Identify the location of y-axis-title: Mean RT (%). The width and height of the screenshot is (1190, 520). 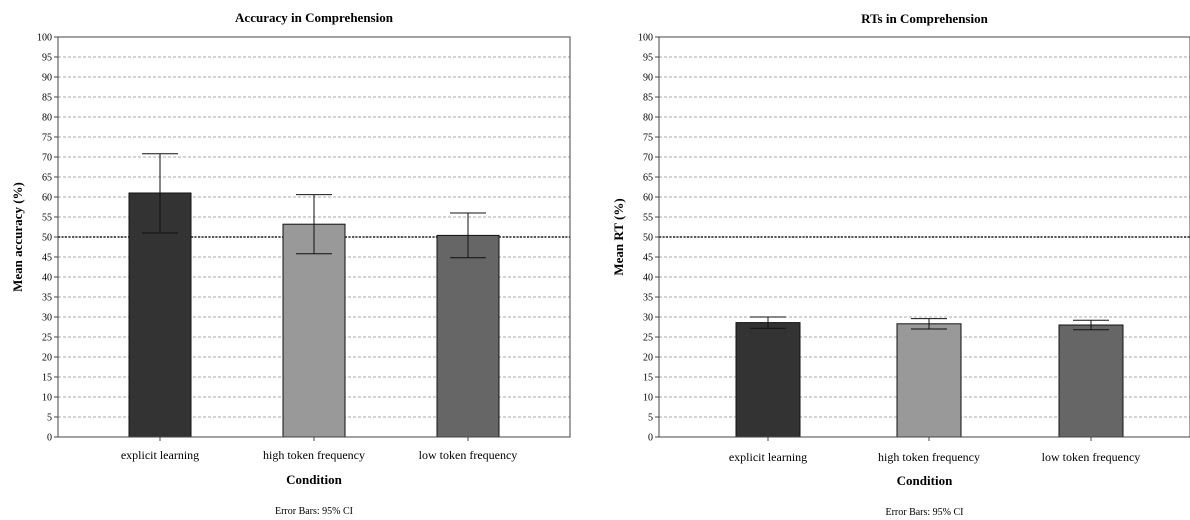
(618, 236).